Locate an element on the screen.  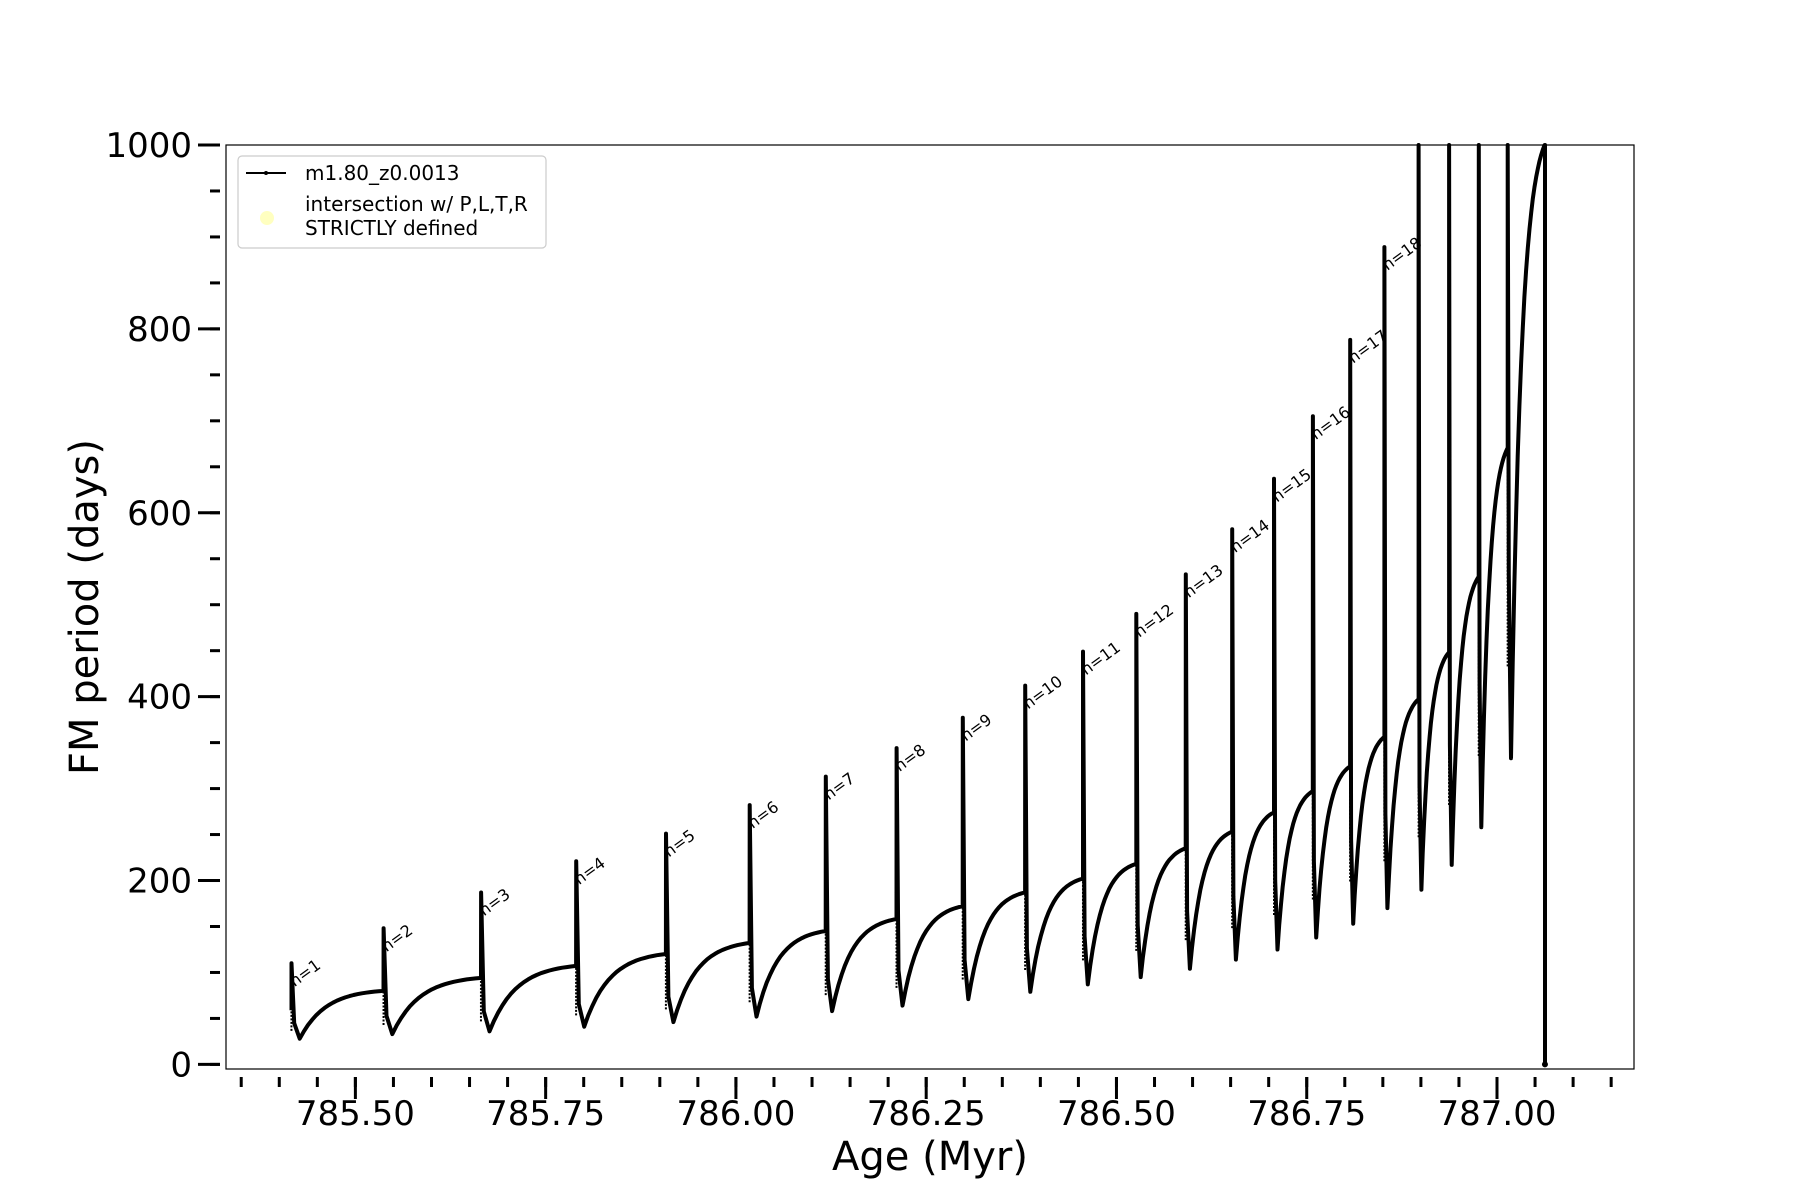
x-tick-label: 785.50 is located at coordinates (355, 1114).